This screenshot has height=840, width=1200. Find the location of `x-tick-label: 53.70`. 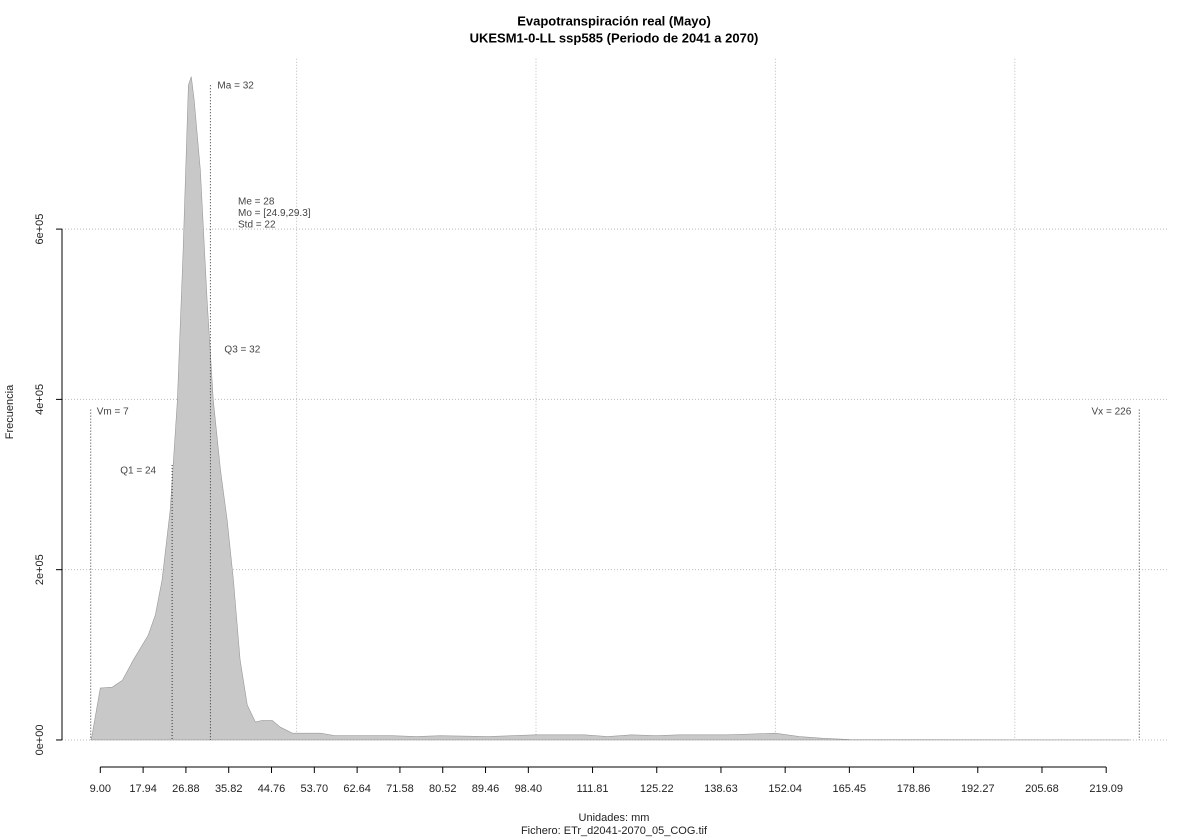

x-tick-label: 53.70 is located at coordinates (315, 789).